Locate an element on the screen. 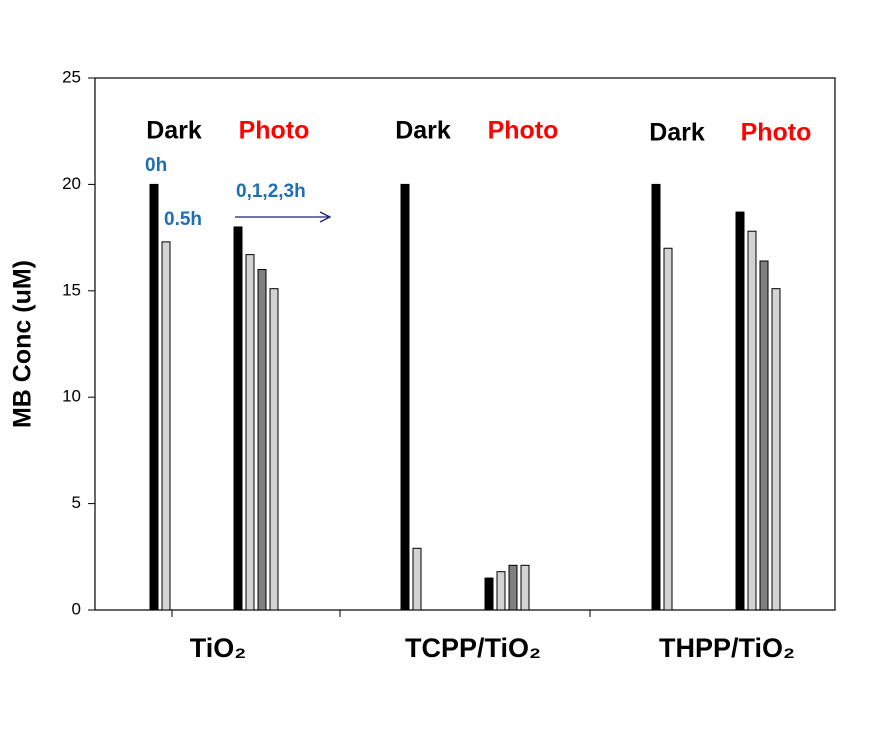 This screenshot has width=876, height=741. annotation: 0,1,2,3h is located at coordinates (271, 191).